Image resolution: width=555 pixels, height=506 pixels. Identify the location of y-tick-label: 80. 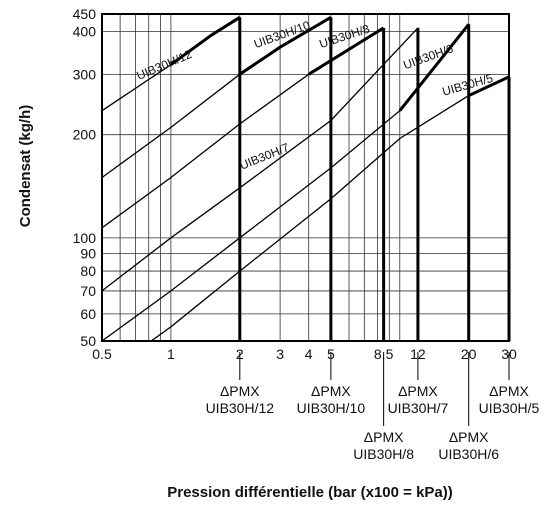
(88, 271).